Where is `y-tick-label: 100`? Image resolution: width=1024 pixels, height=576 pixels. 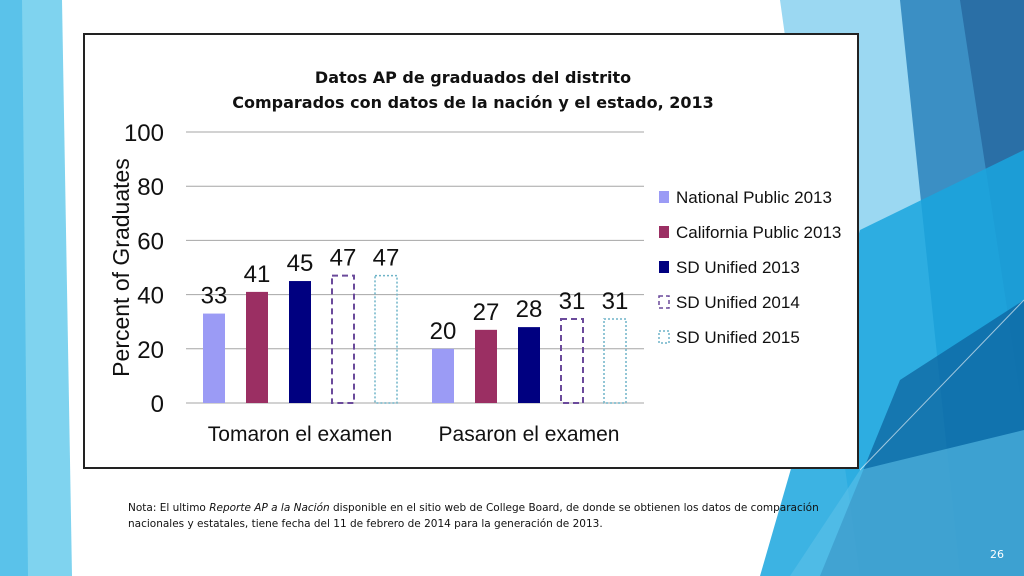
y-tick-label: 100 is located at coordinates (144, 133).